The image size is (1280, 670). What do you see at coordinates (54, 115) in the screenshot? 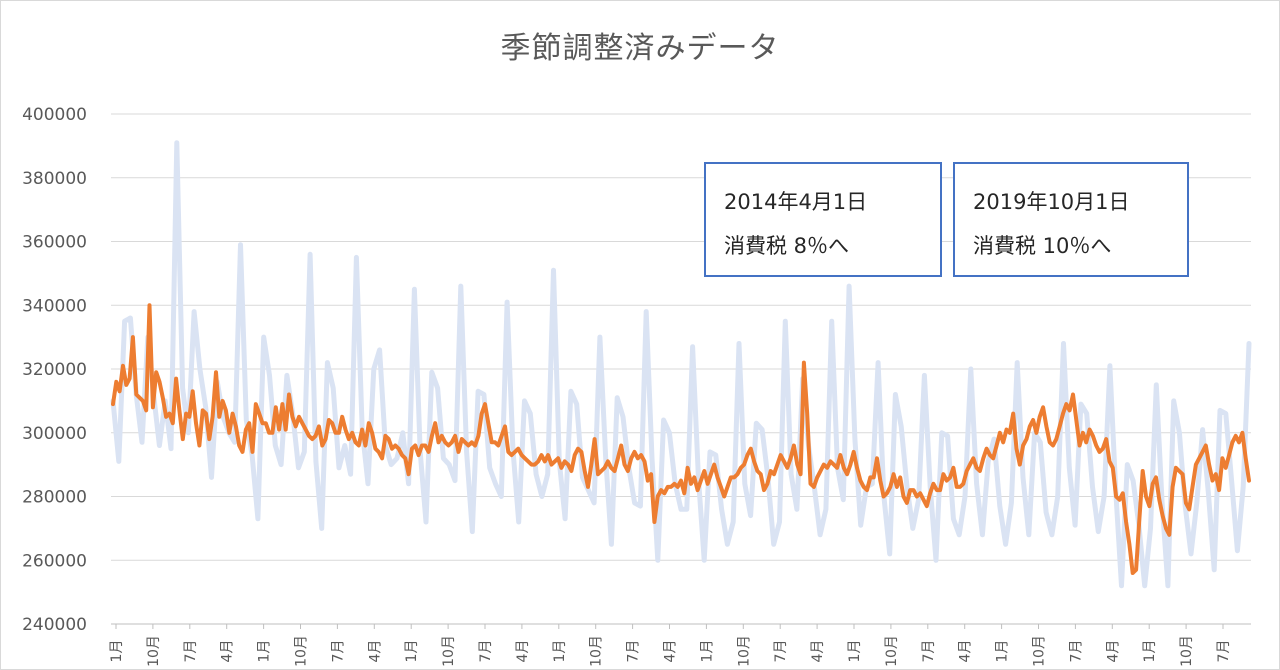
I see `y-tick-label: 400000` at bounding box center [54, 115].